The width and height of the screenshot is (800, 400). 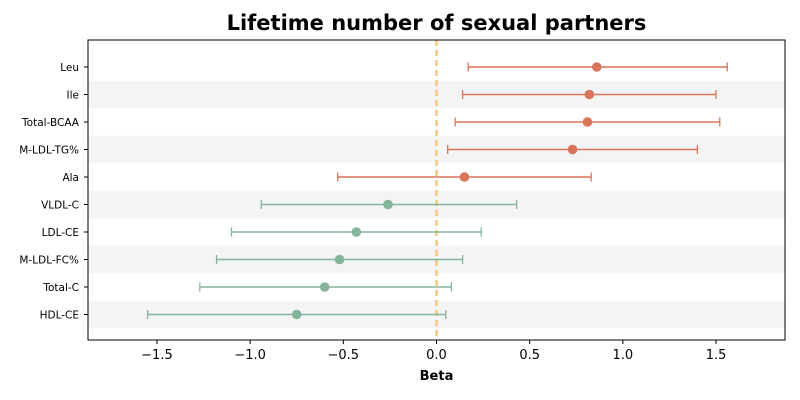 What do you see at coordinates (49, 261) in the screenshot?
I see `y-tick-label: M-LDL-FC%` at bounding box center [49, 261].